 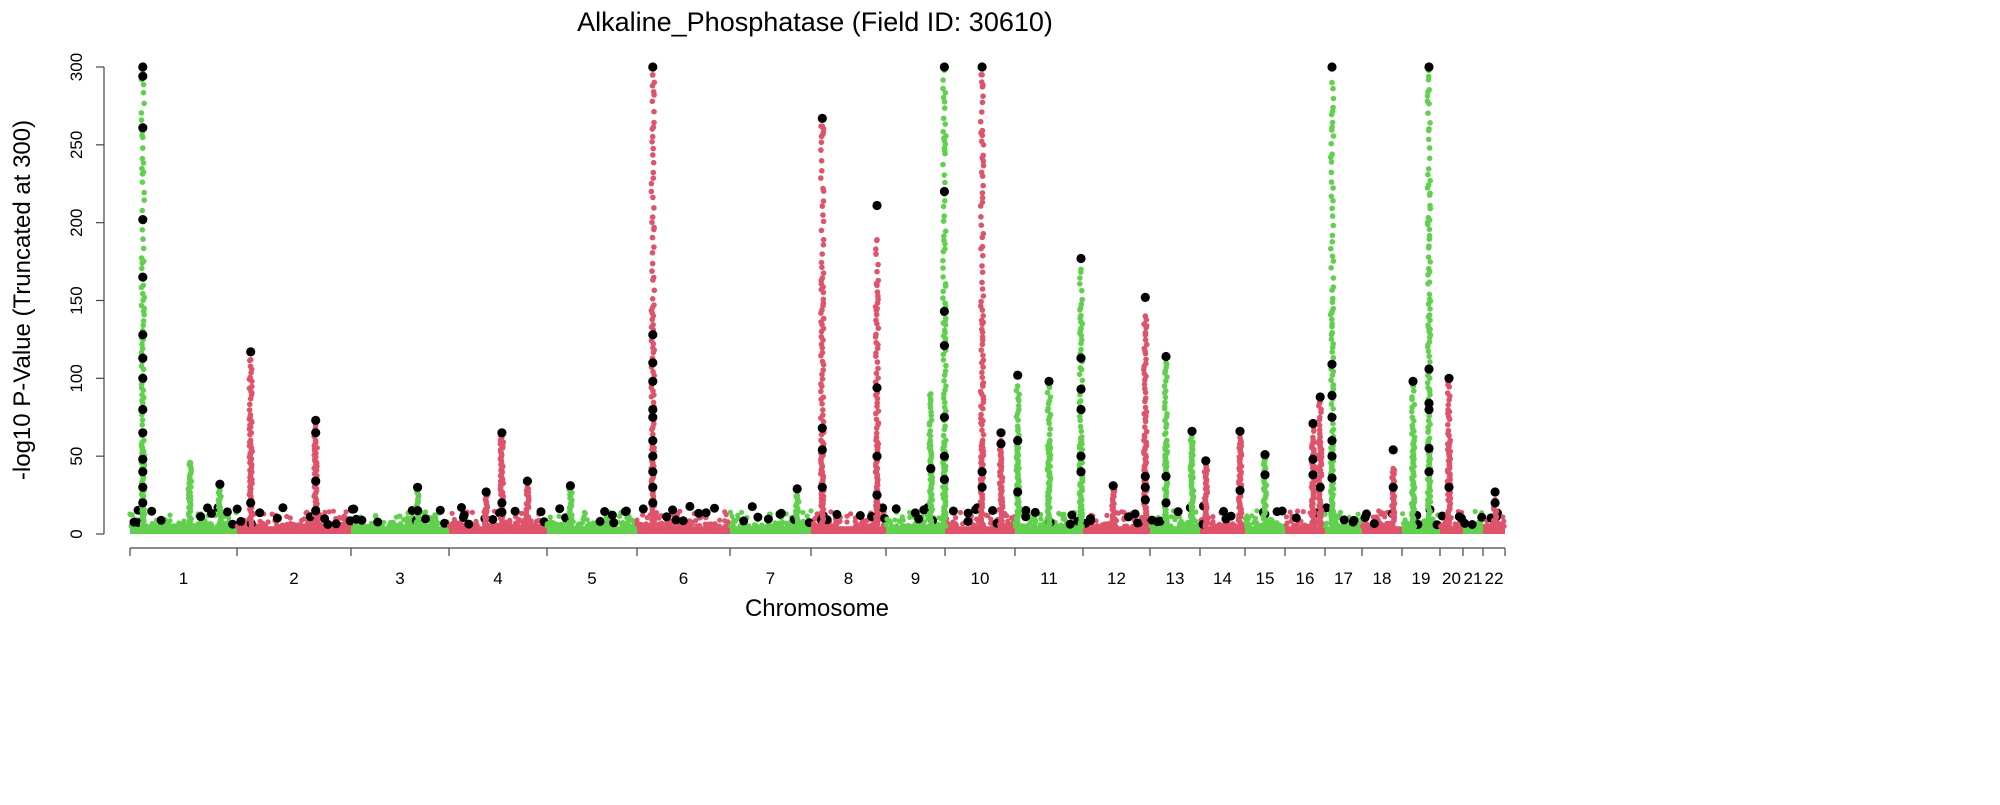 I want to click on baseline-band-chr5, so click(x=592, y=530).